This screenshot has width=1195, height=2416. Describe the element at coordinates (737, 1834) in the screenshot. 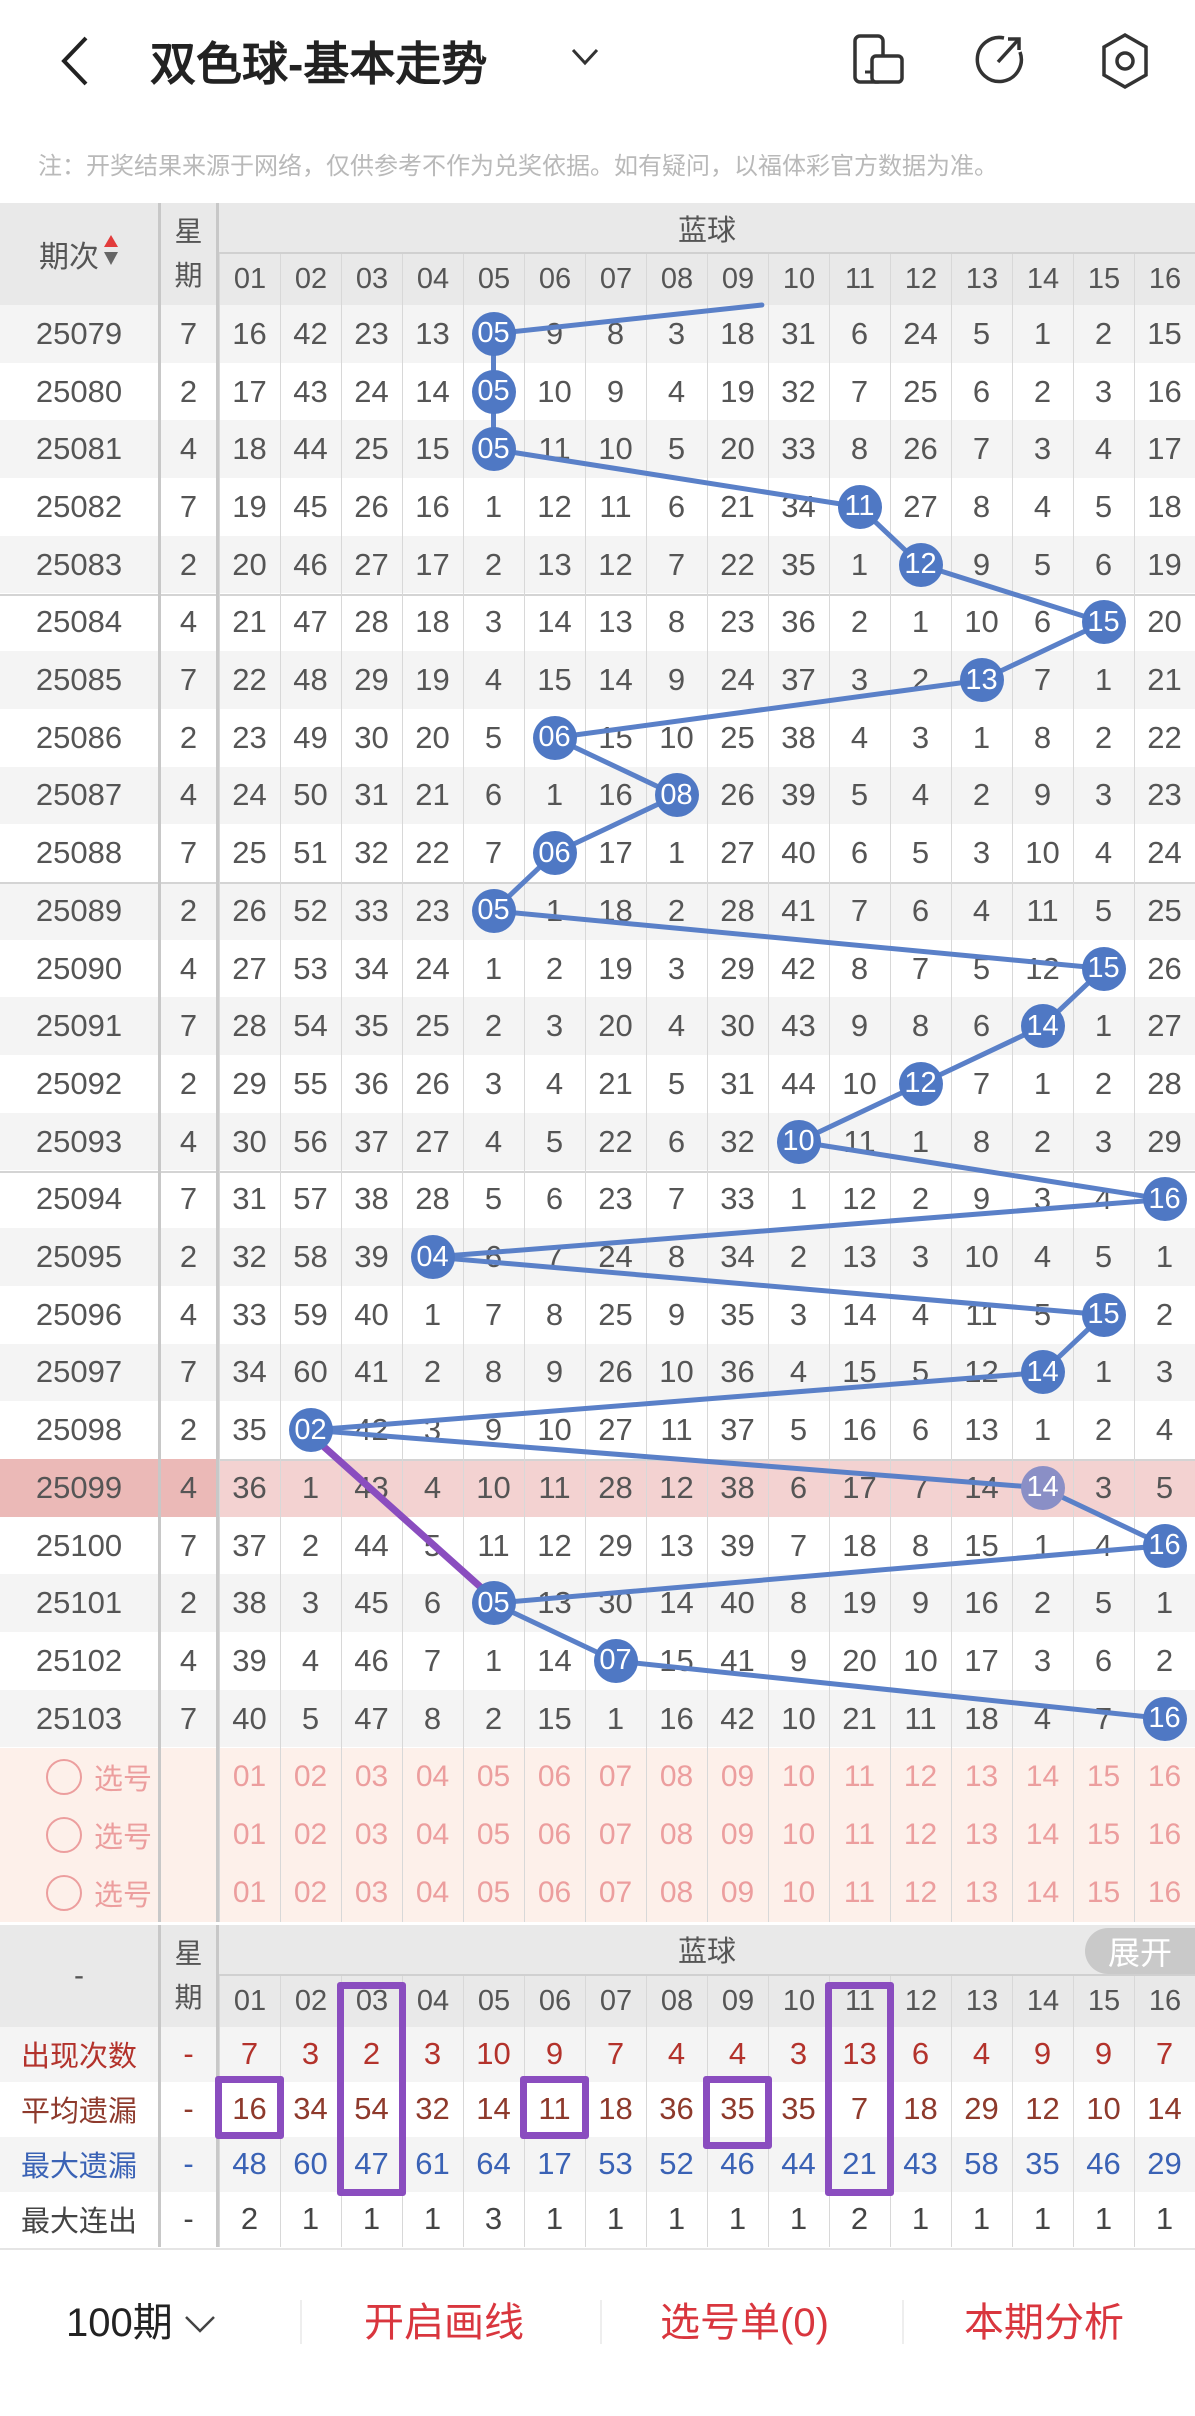

I see `pick-number-09: 09` at that location.